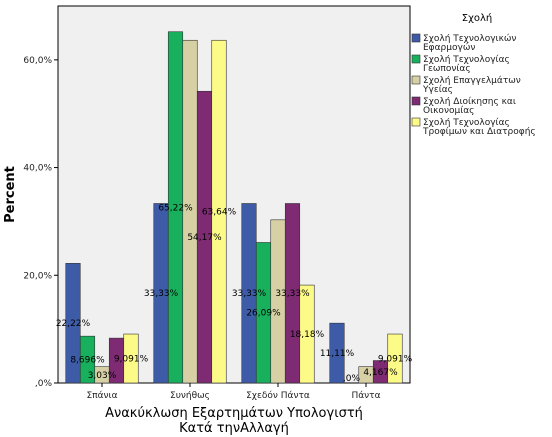  I want to click on legend-label: Οικονομίας, so click(448, 111).